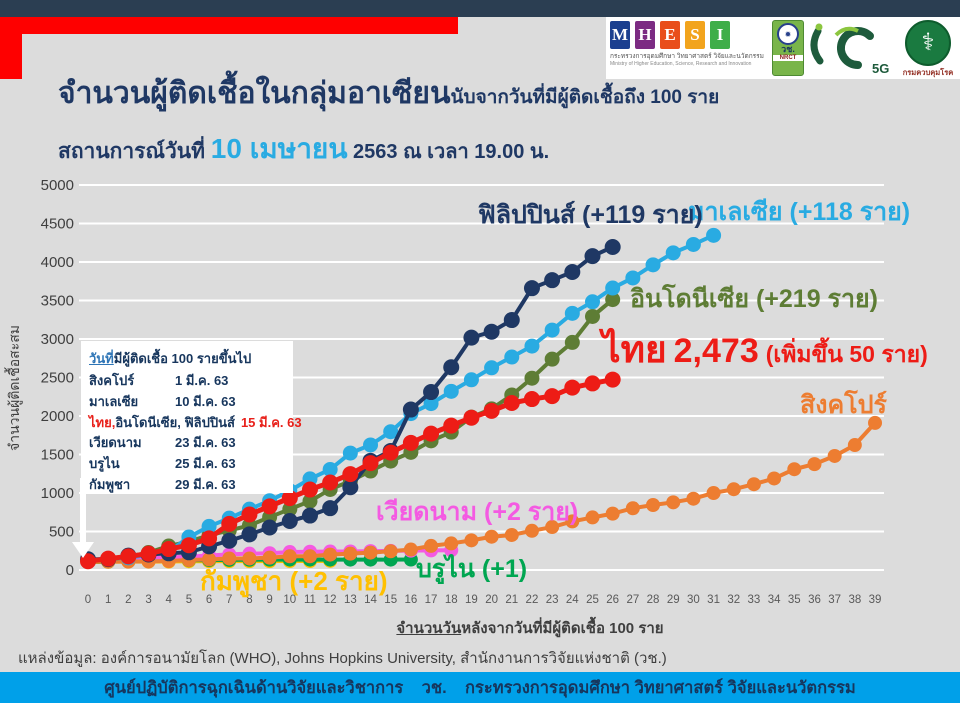 This screenshot has width=960, height=703. What do you see at coordinates (310, 600) in the screenshot?
I see `svg-text: 11` at bounding box center [310, 600].